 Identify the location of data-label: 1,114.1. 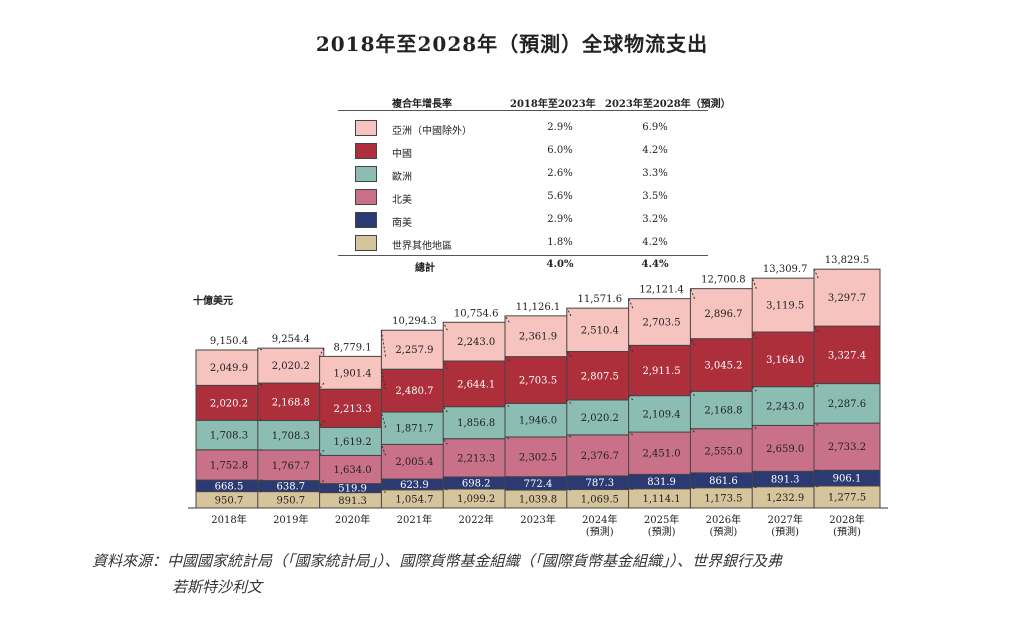
(662, 499).